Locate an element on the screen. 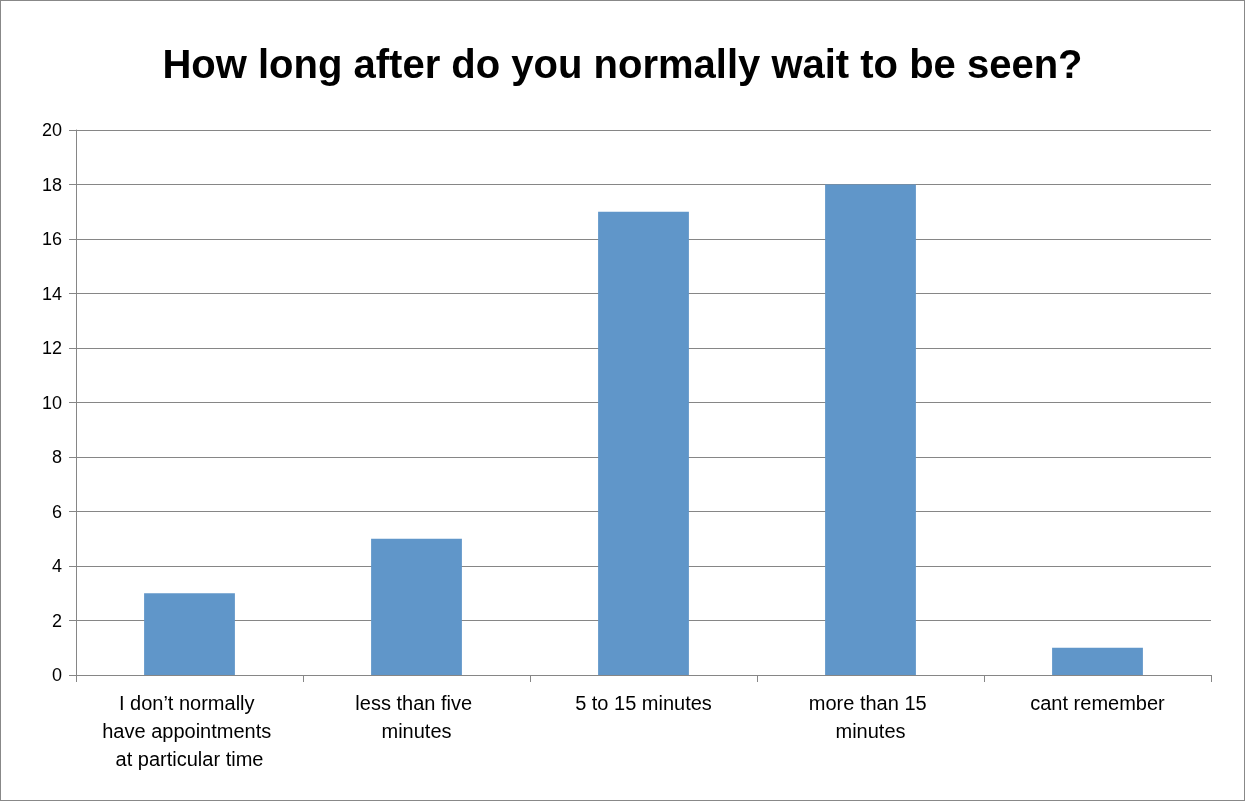 Image resolution: width=1245 pixels, height=801 pixels. y-tick-label: 10 is located at coordinates (51, 402).